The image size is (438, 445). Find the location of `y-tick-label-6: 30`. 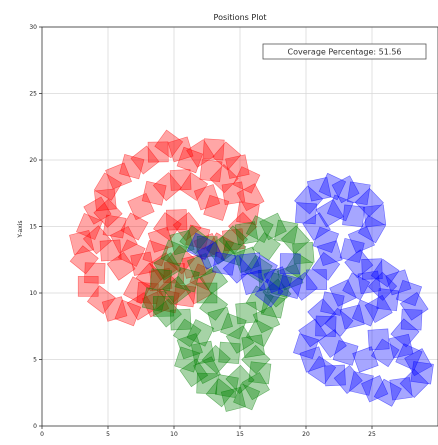

y-tick-label-6: 30 is located at coordinates (33, 27).